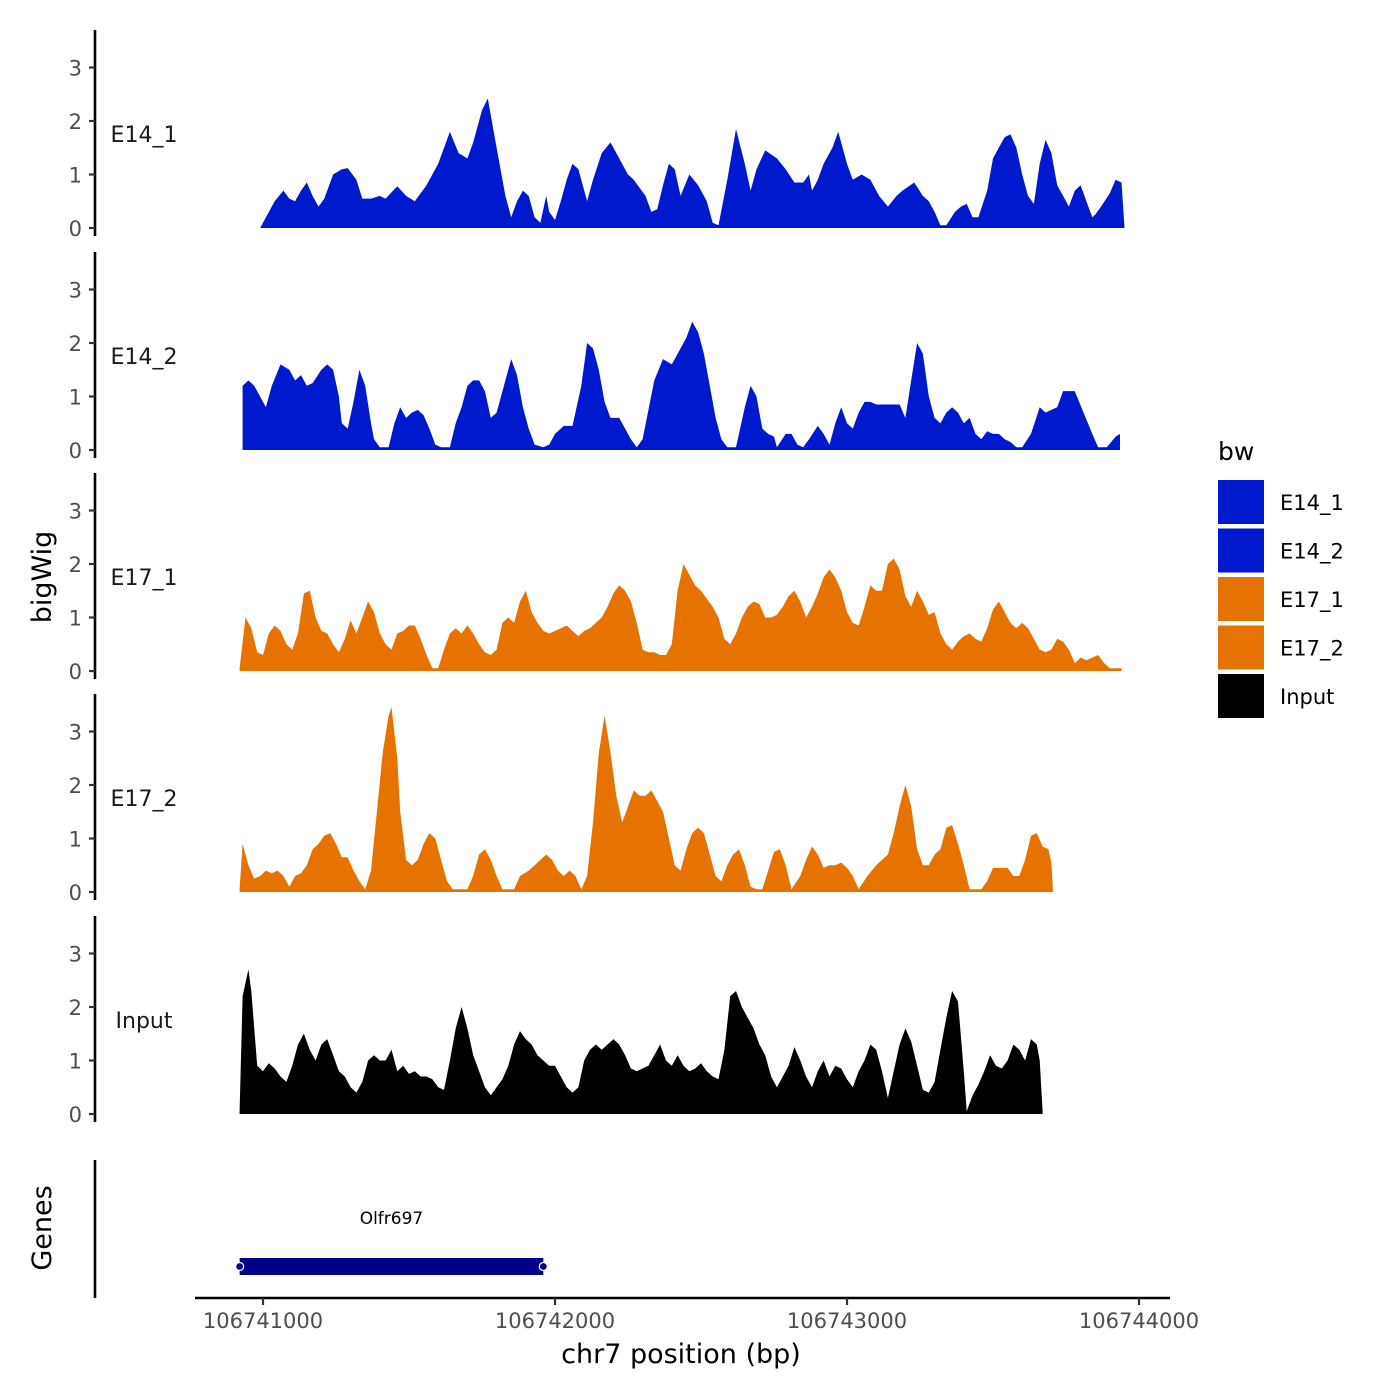 The width and height of the screenshot is (1400, 1400). What do you see at coordinates (240, 1266) in the screenshot?
I see `gene-start-marker` at bounding box center [240, 1266].